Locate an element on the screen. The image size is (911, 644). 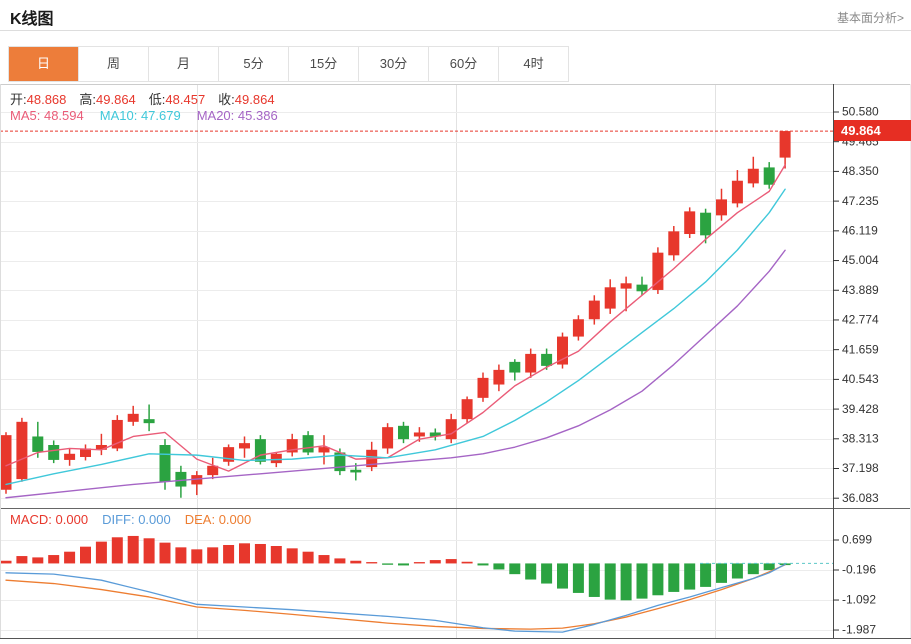
ohlc-row: 开:48.868 高:49.864 低:48.457 收:49.864 is located at coordinates (149, 98).